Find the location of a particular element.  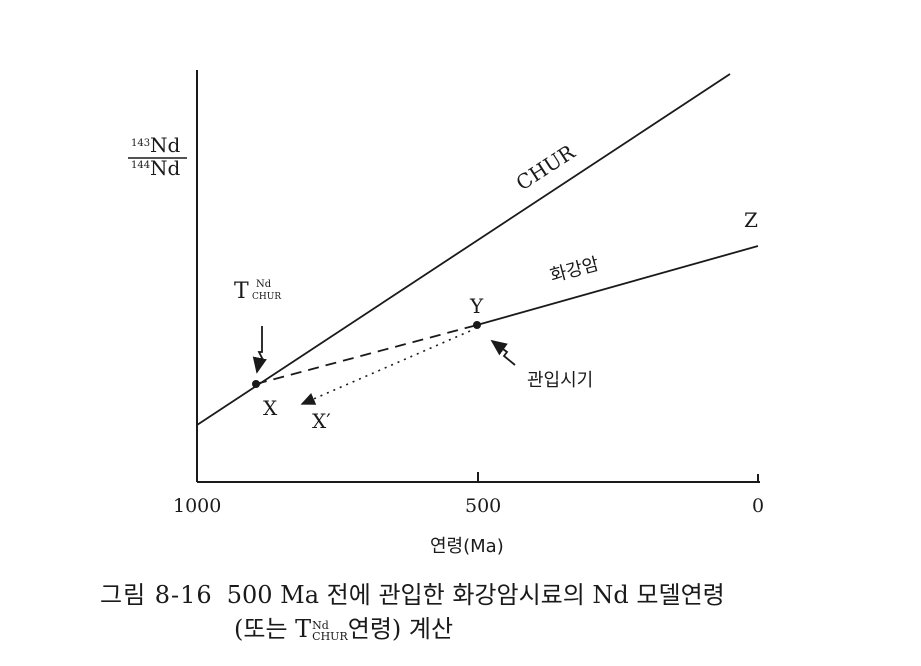

point-x-label: X is located at coordinates (270, 408).